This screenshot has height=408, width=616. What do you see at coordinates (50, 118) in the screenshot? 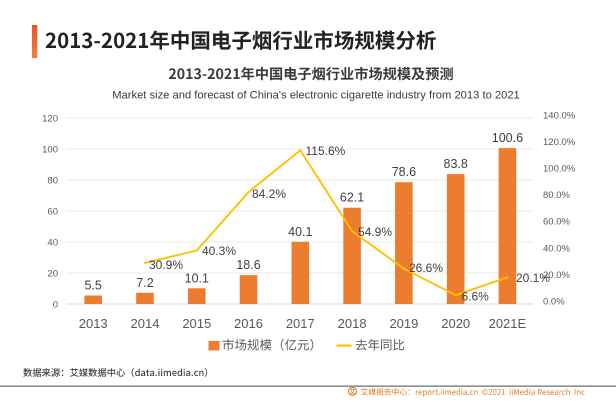
I see `svg-text: 120` at bounding box center [50, 118].